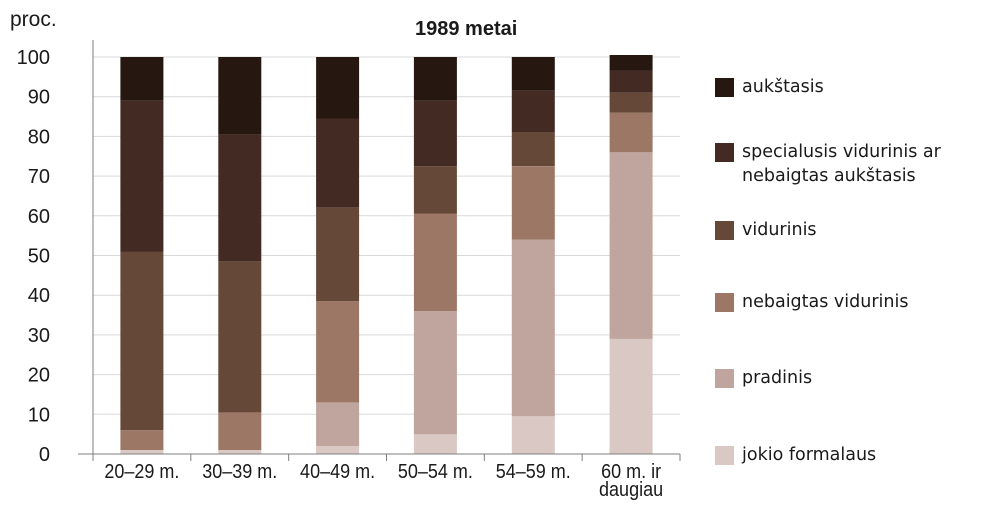 This screenshot has width=988, height=518. What do you see at coordinates (39, 217) in the screenshot?
I see `y-tick-label: 60` at bounding box center [39, 217].